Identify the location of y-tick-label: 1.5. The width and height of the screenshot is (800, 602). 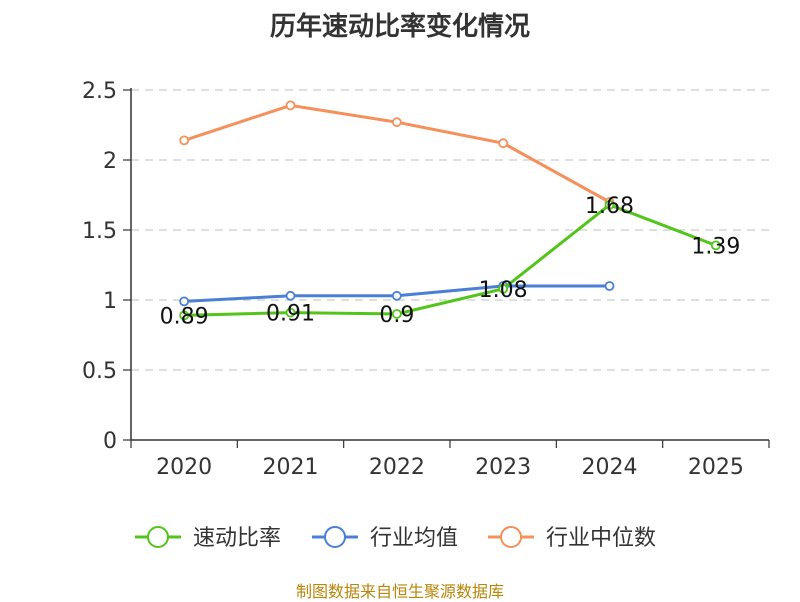
(99, 231).